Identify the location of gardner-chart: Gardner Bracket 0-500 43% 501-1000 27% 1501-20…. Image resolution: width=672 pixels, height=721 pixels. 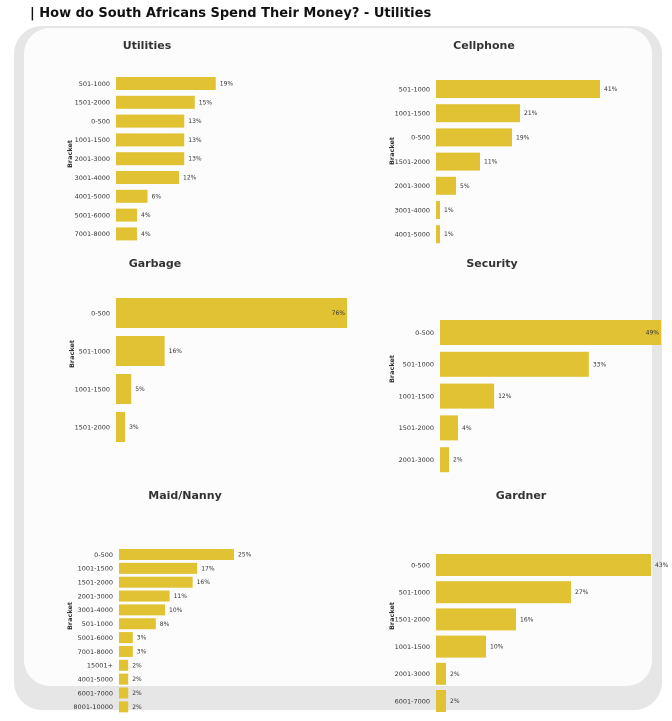
(528, 600).